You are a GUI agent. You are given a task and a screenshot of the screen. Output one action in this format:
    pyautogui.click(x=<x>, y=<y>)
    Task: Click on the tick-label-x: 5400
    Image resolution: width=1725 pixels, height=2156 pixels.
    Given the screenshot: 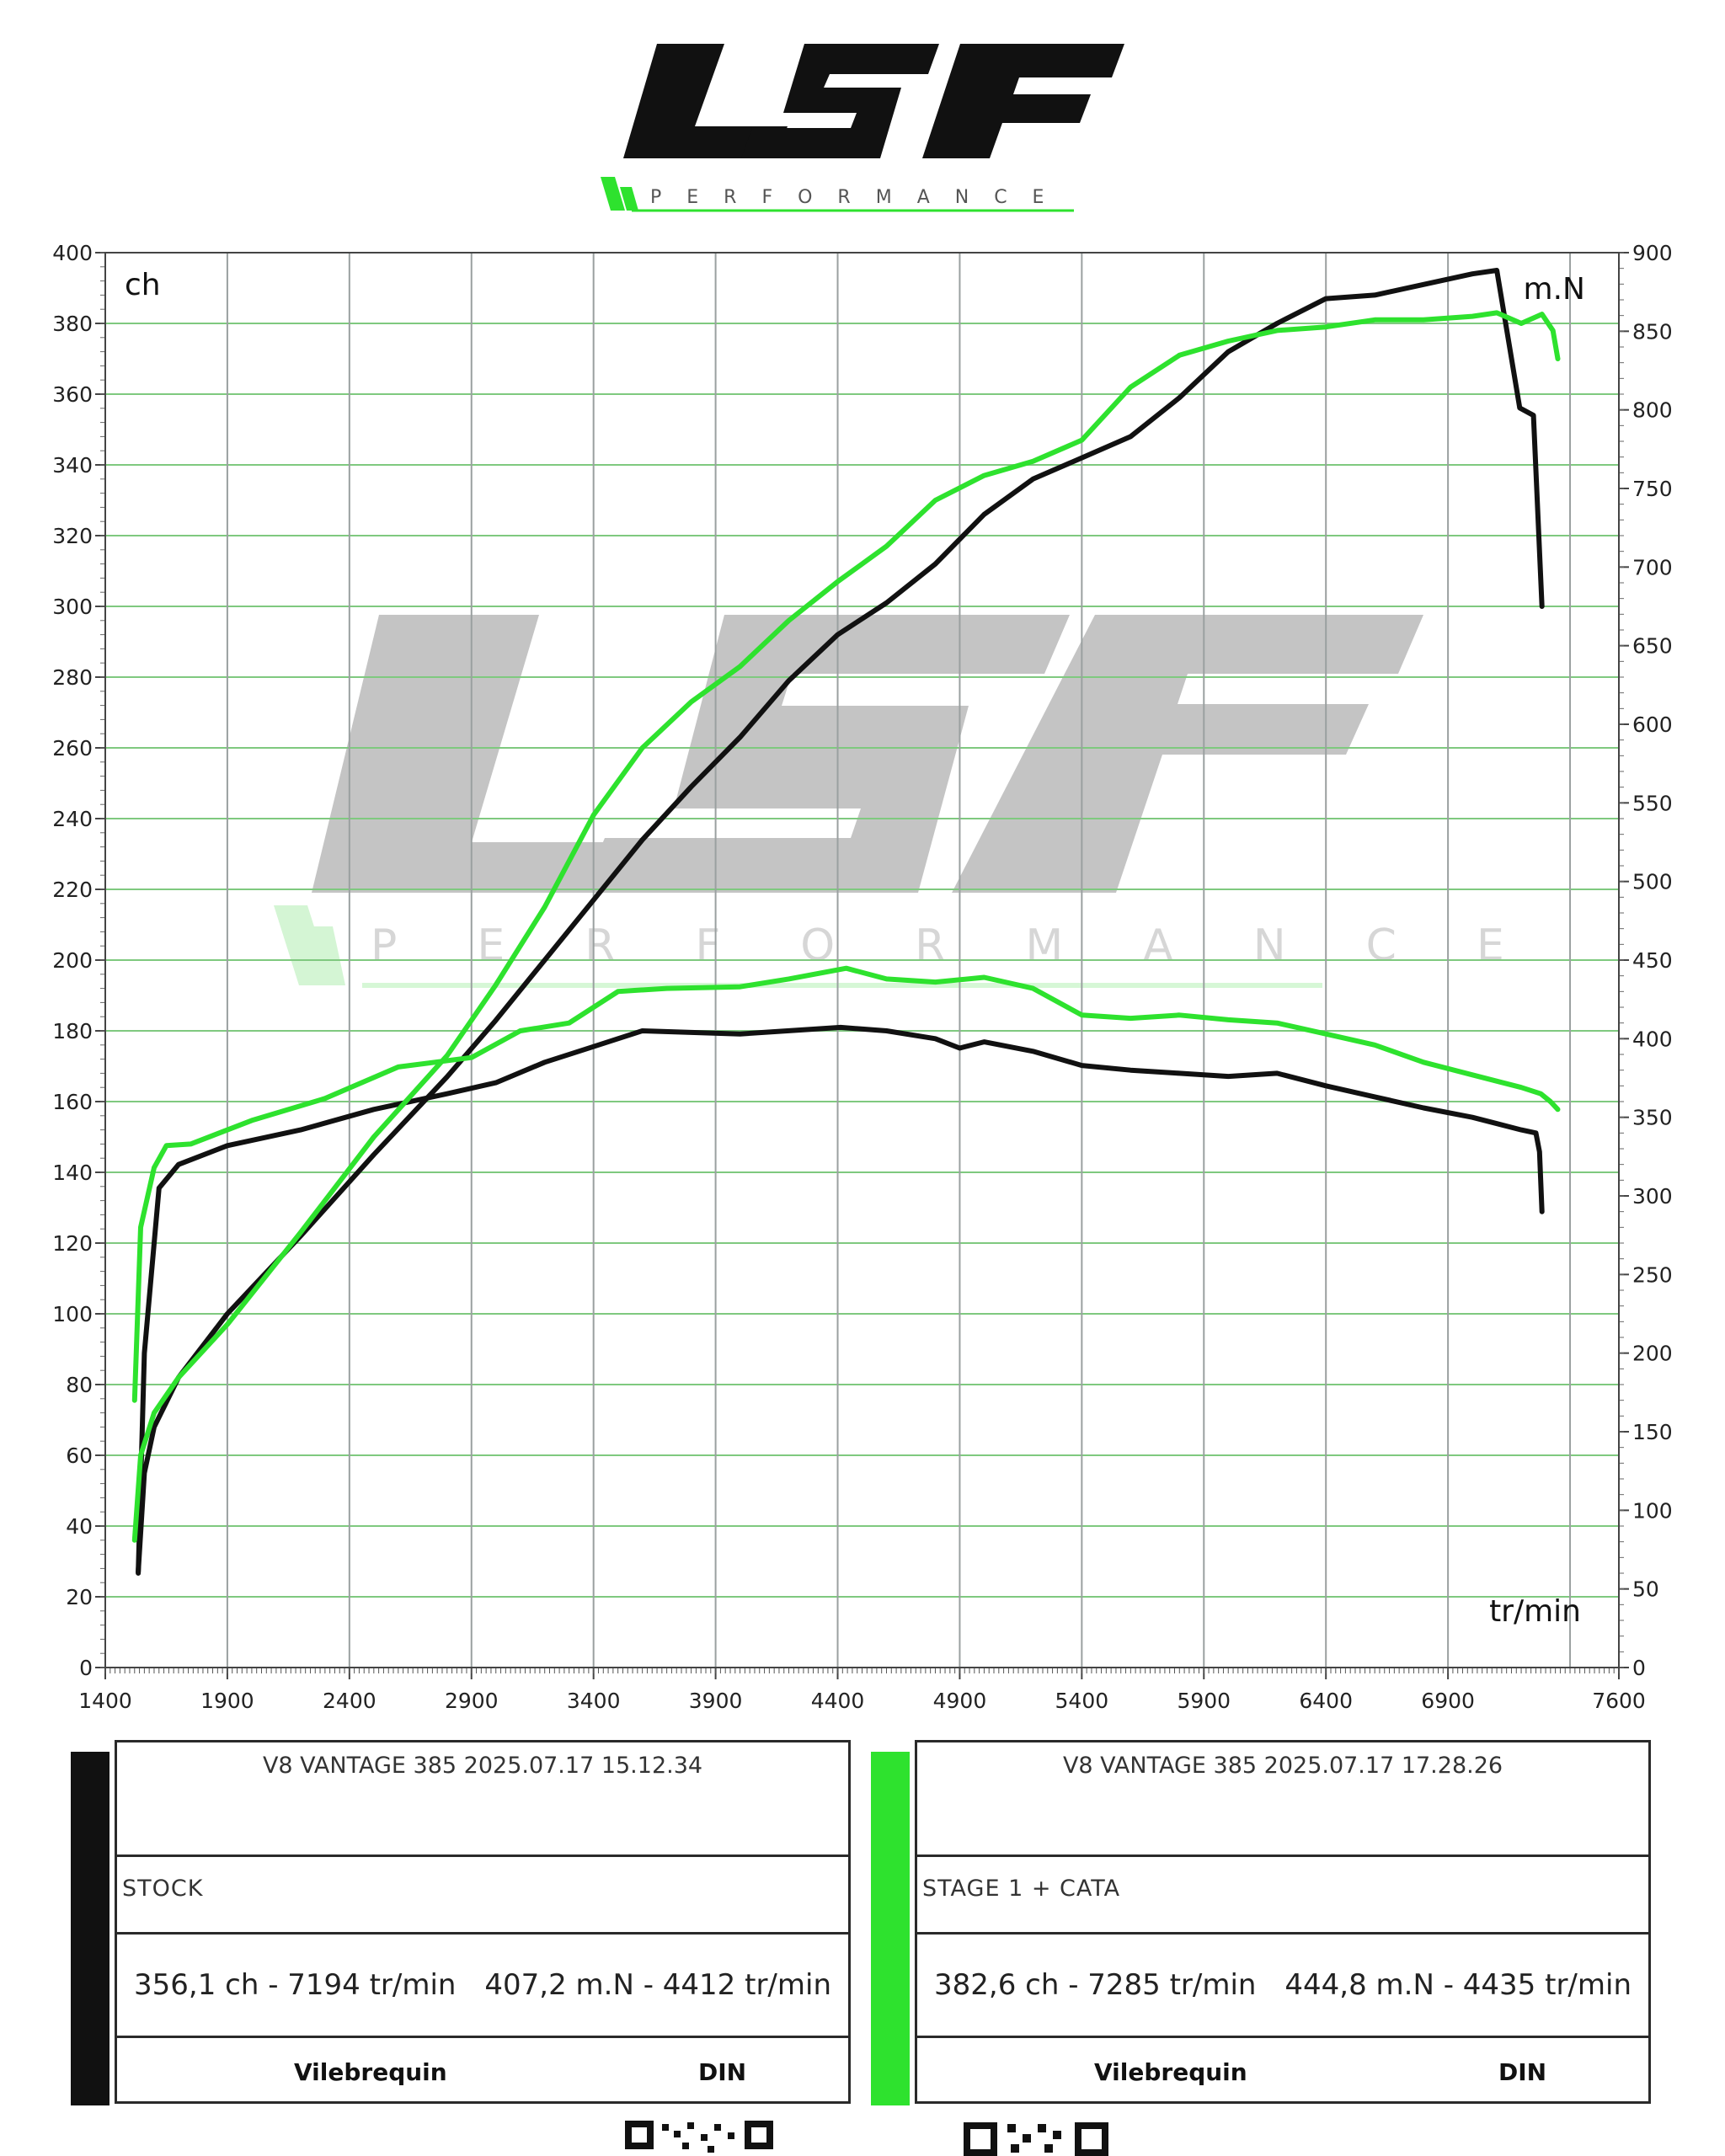 What is the action you would take?
    pyautogui.click(x=1082, y=1701)
    